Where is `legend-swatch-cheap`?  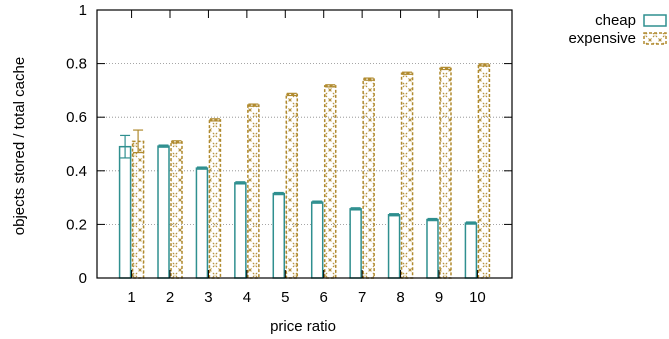 legend-swatch-cheap is located at coordinates (655, 20).